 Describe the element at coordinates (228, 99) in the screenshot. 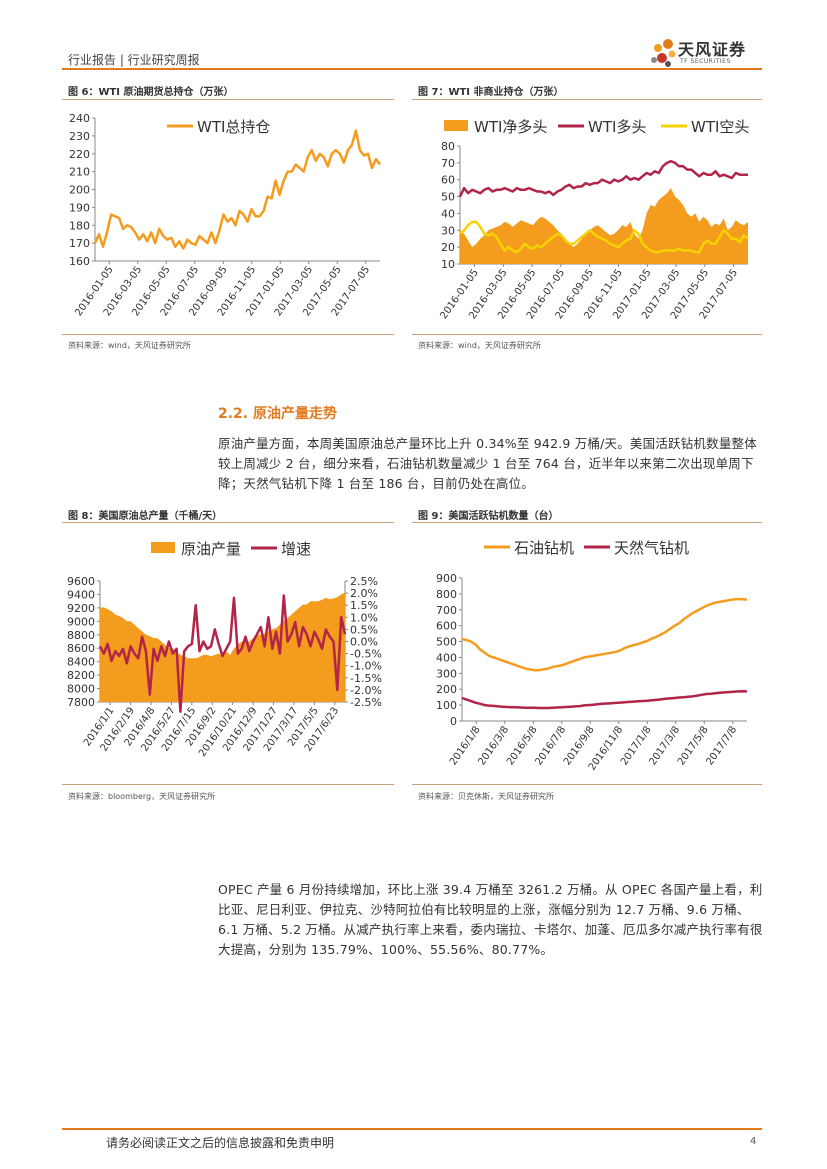

I see `figure-6-rule` at that location.